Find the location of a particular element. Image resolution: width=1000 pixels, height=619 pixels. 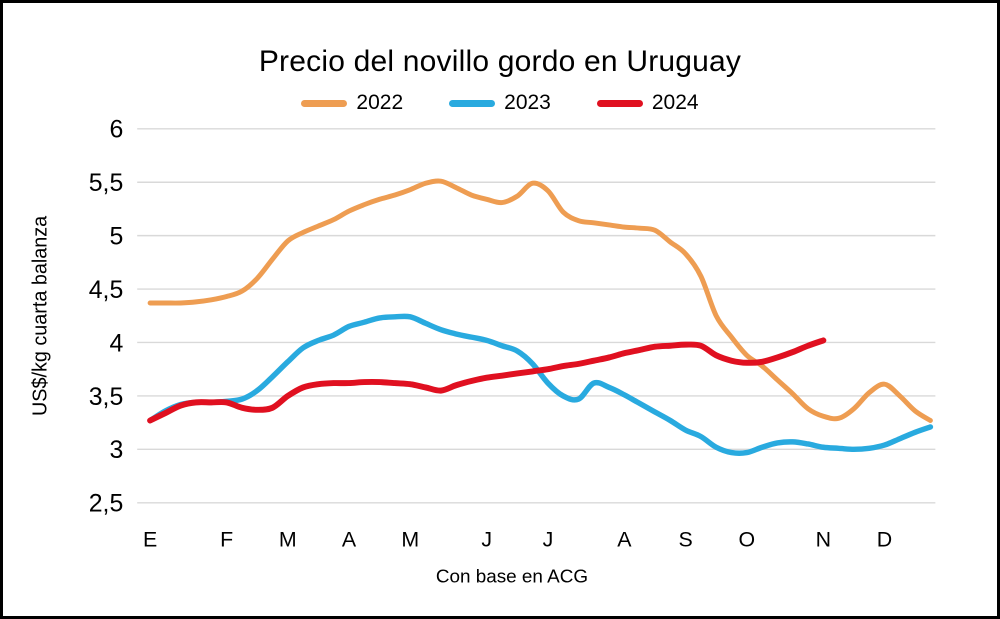

y-tick-label-5,5: 5,5 is located at coordinates (106, 183).